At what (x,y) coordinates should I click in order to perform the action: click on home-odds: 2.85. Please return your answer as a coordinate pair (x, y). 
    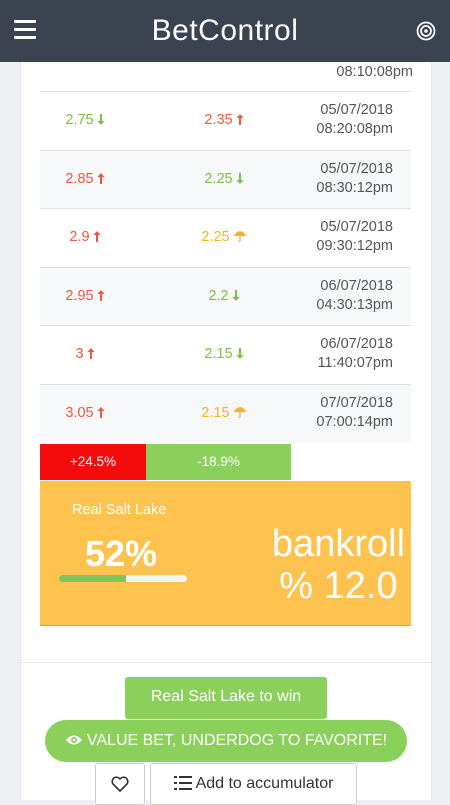
    Looking at the image, I should click on (85, 179).